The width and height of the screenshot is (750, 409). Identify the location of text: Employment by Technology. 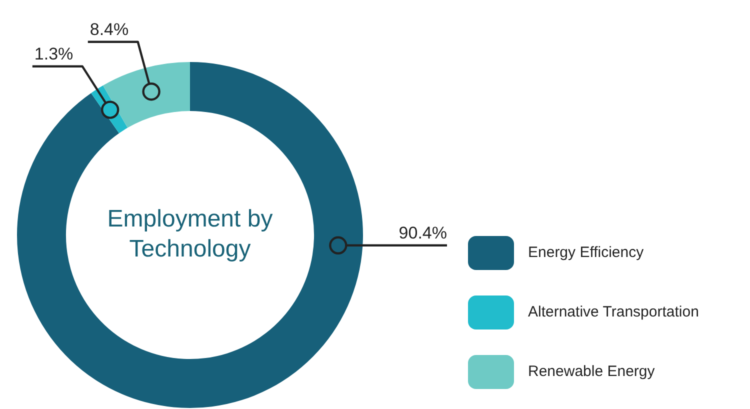
(190, 234).